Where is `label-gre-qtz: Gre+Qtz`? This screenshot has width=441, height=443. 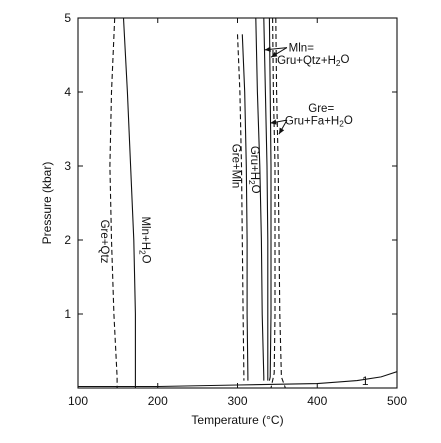
label-gre-qtz: Gre+Qtz is located at coordinates (104, 242).